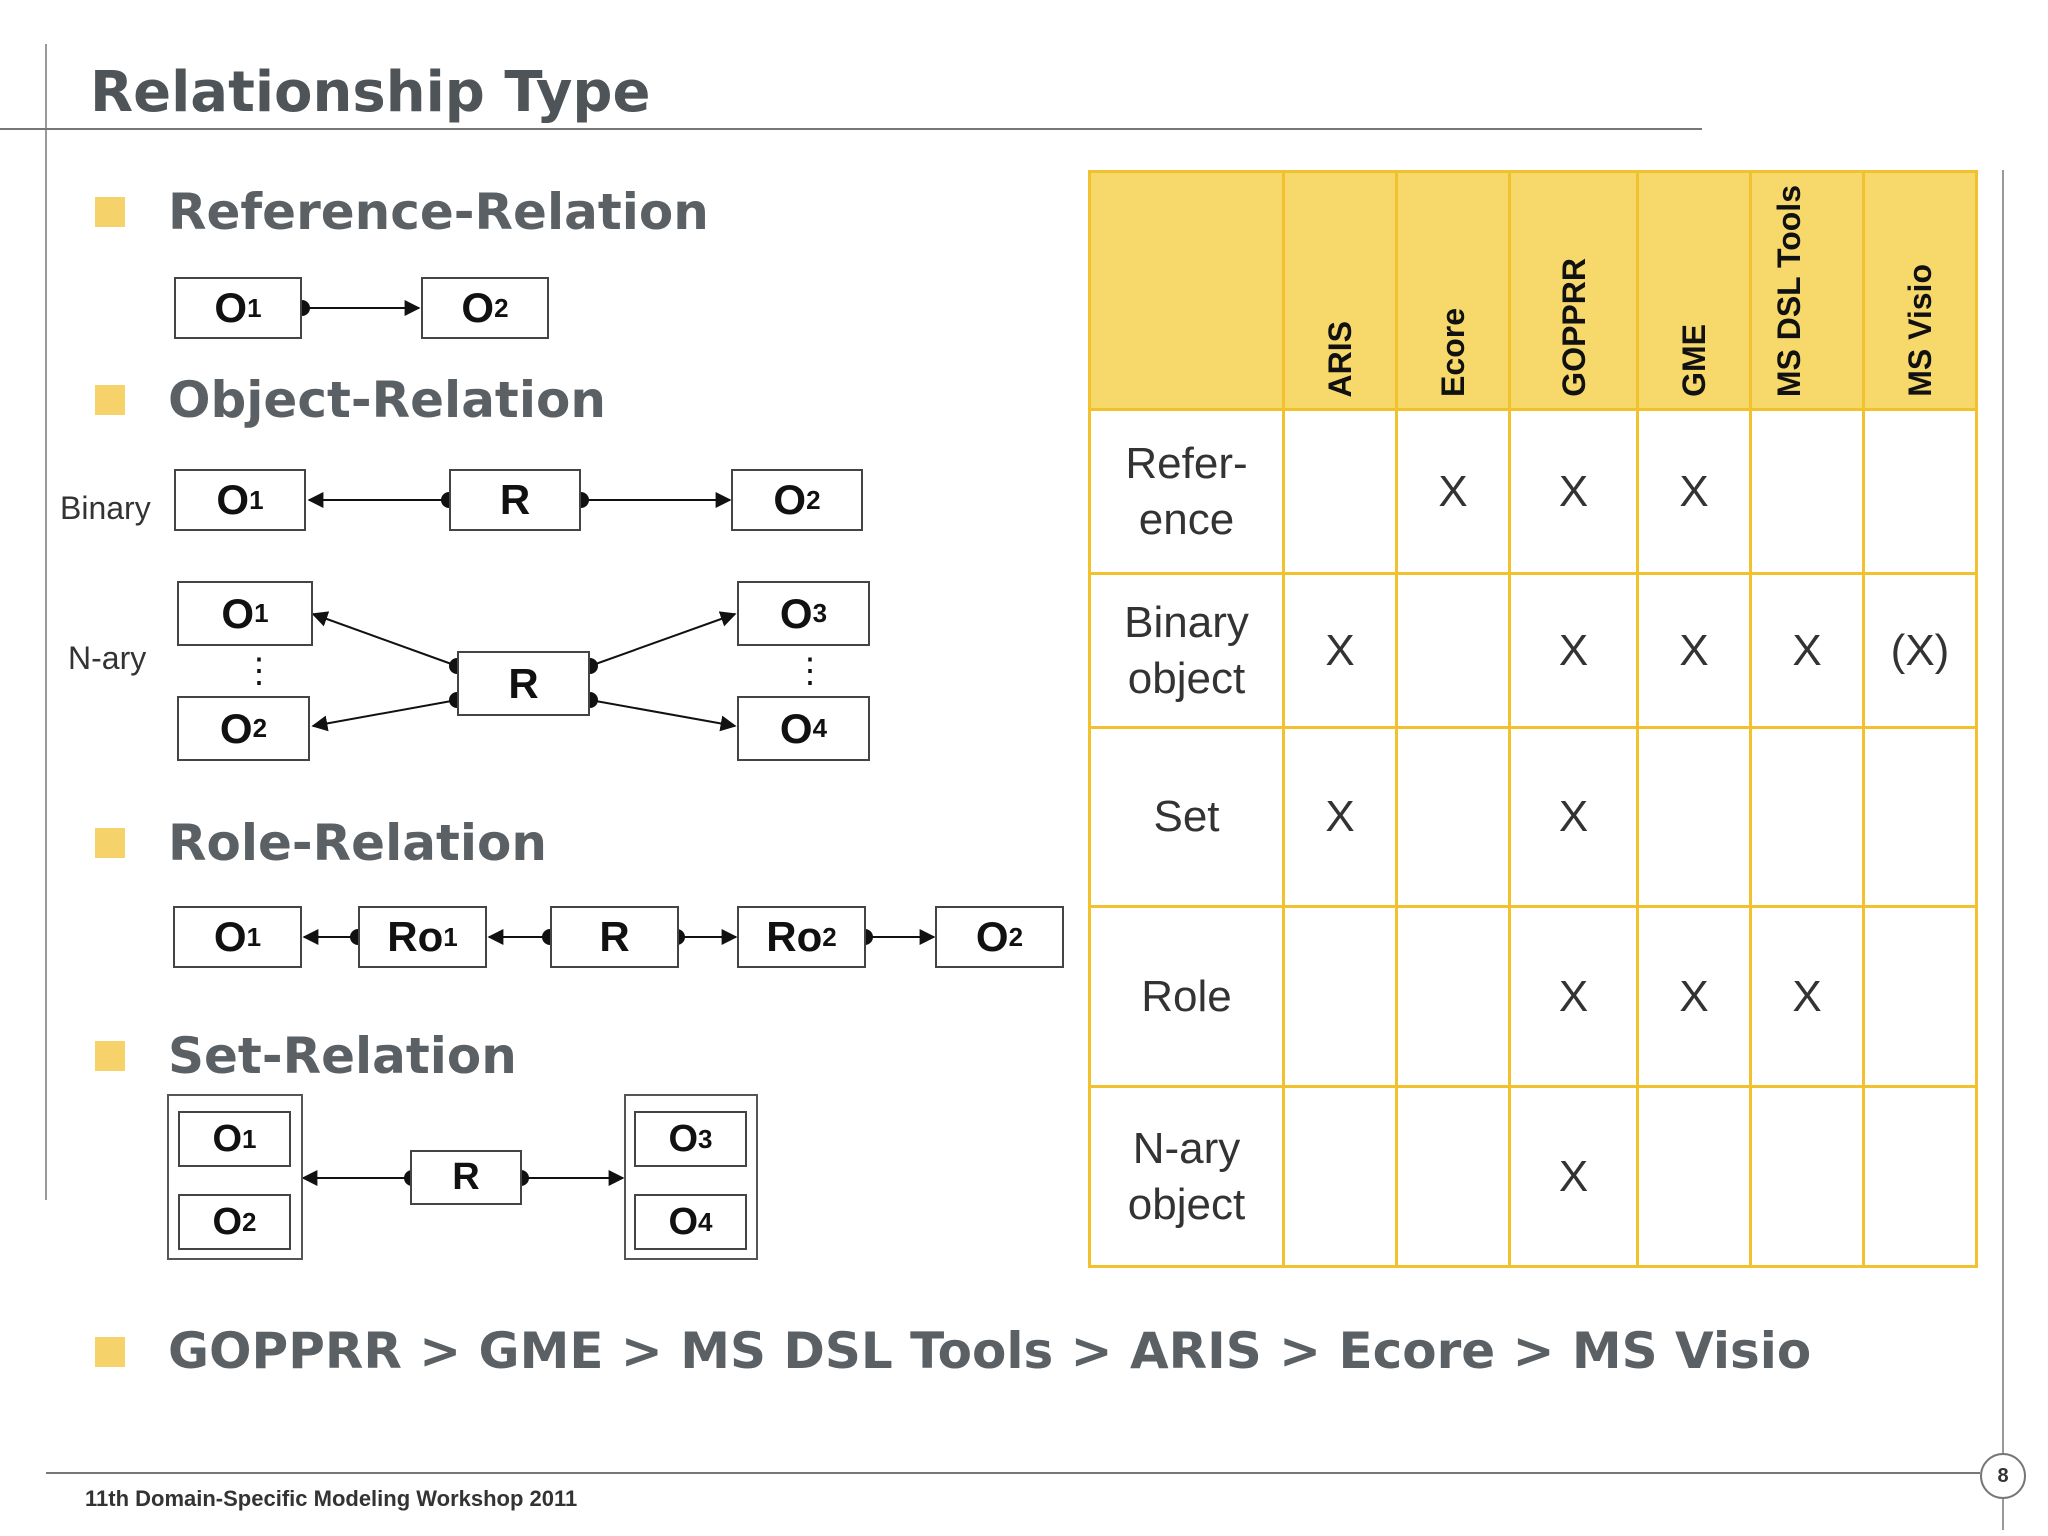 This screenshot has height=1536, width=2048. What do you see at coordinates (801, 937) in the screenshot?
I see `role-ro2-box: Ro 2` at bounding box center [801, 937].